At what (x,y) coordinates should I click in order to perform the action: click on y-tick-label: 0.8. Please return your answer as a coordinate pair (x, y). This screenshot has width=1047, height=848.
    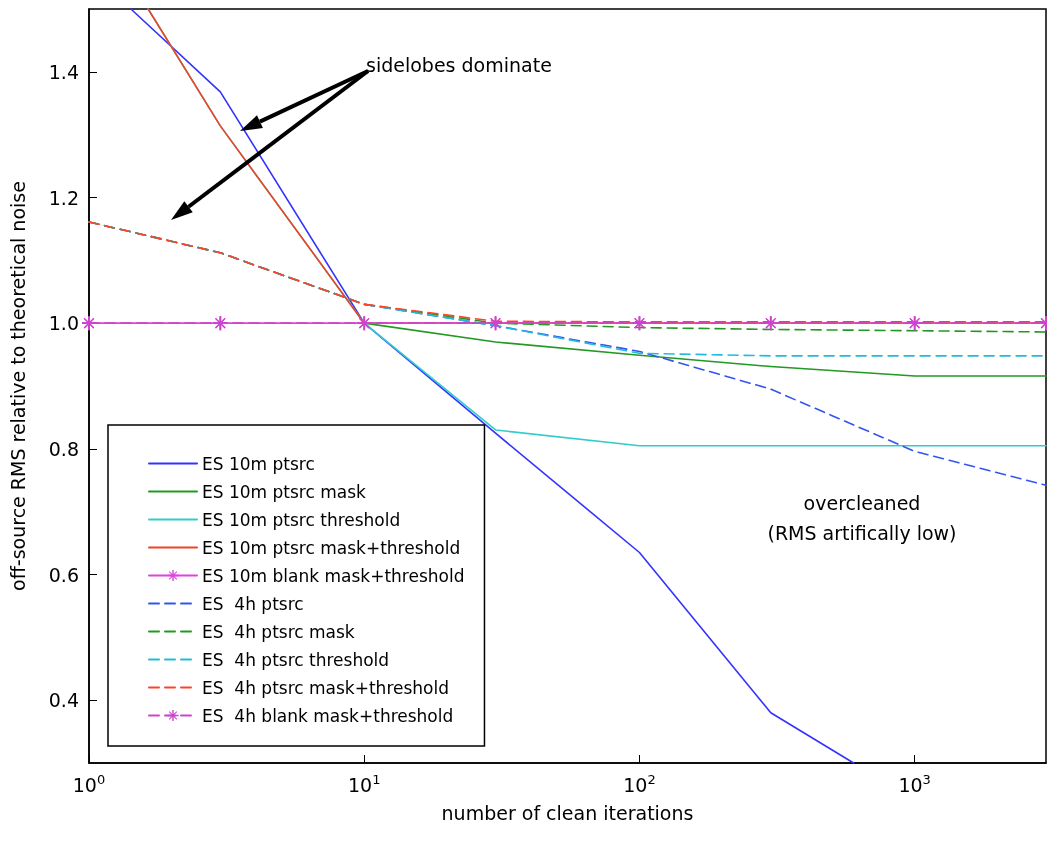
    Looking at the image, I should click on (63, 448).